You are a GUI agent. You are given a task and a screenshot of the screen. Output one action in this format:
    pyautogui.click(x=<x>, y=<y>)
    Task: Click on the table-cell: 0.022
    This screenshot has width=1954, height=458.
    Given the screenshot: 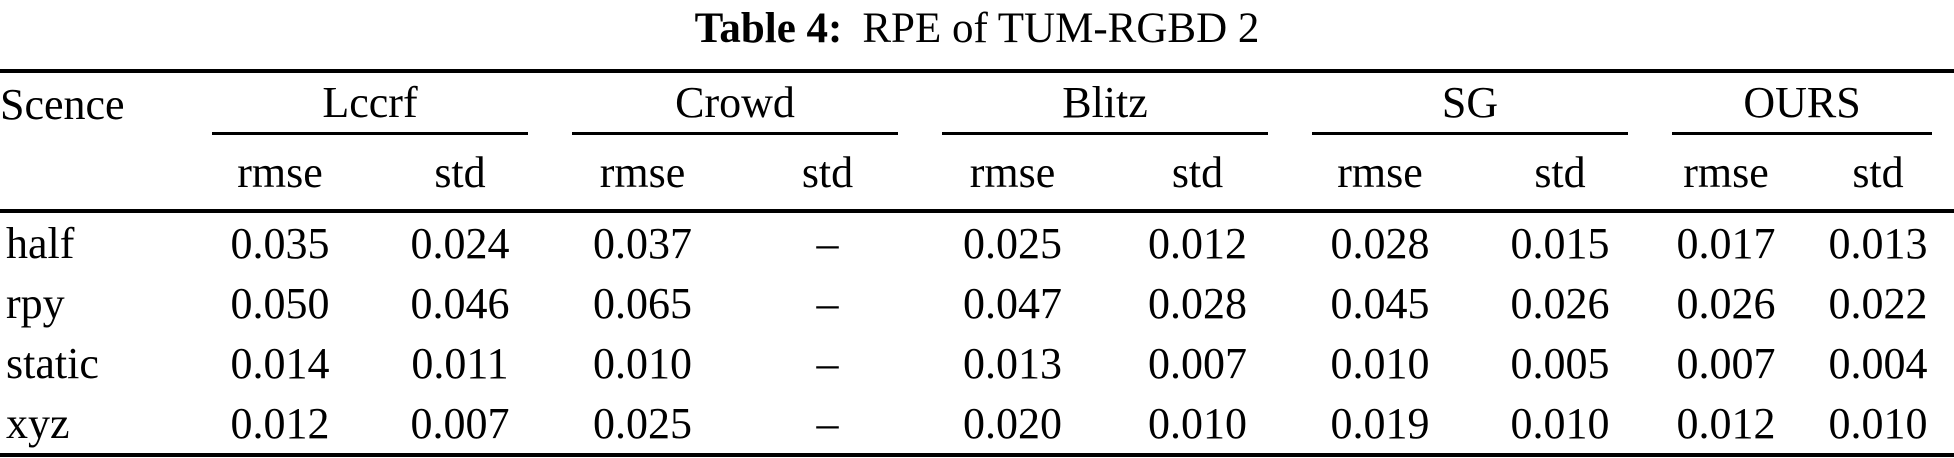 What is the action you would take?
    pyautogui.click(x=1878, y=303)
    